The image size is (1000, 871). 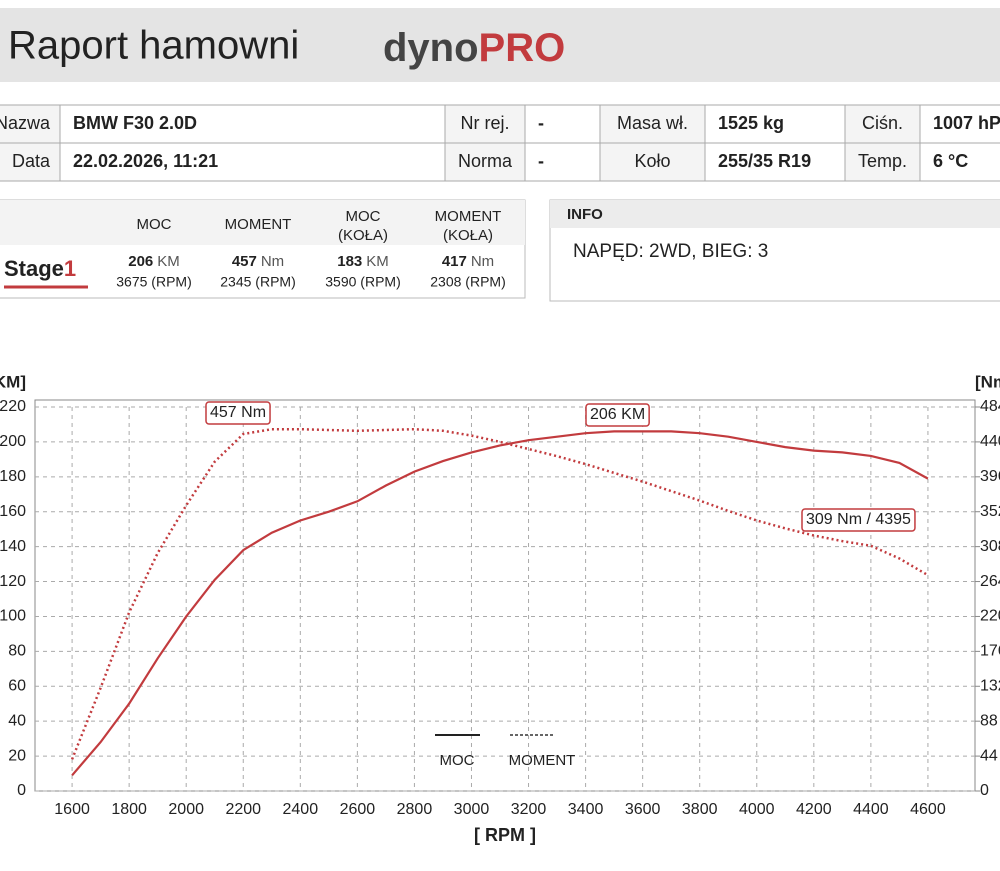 I want to click on x-tick-label: 3600, so click(x=643, y=809).